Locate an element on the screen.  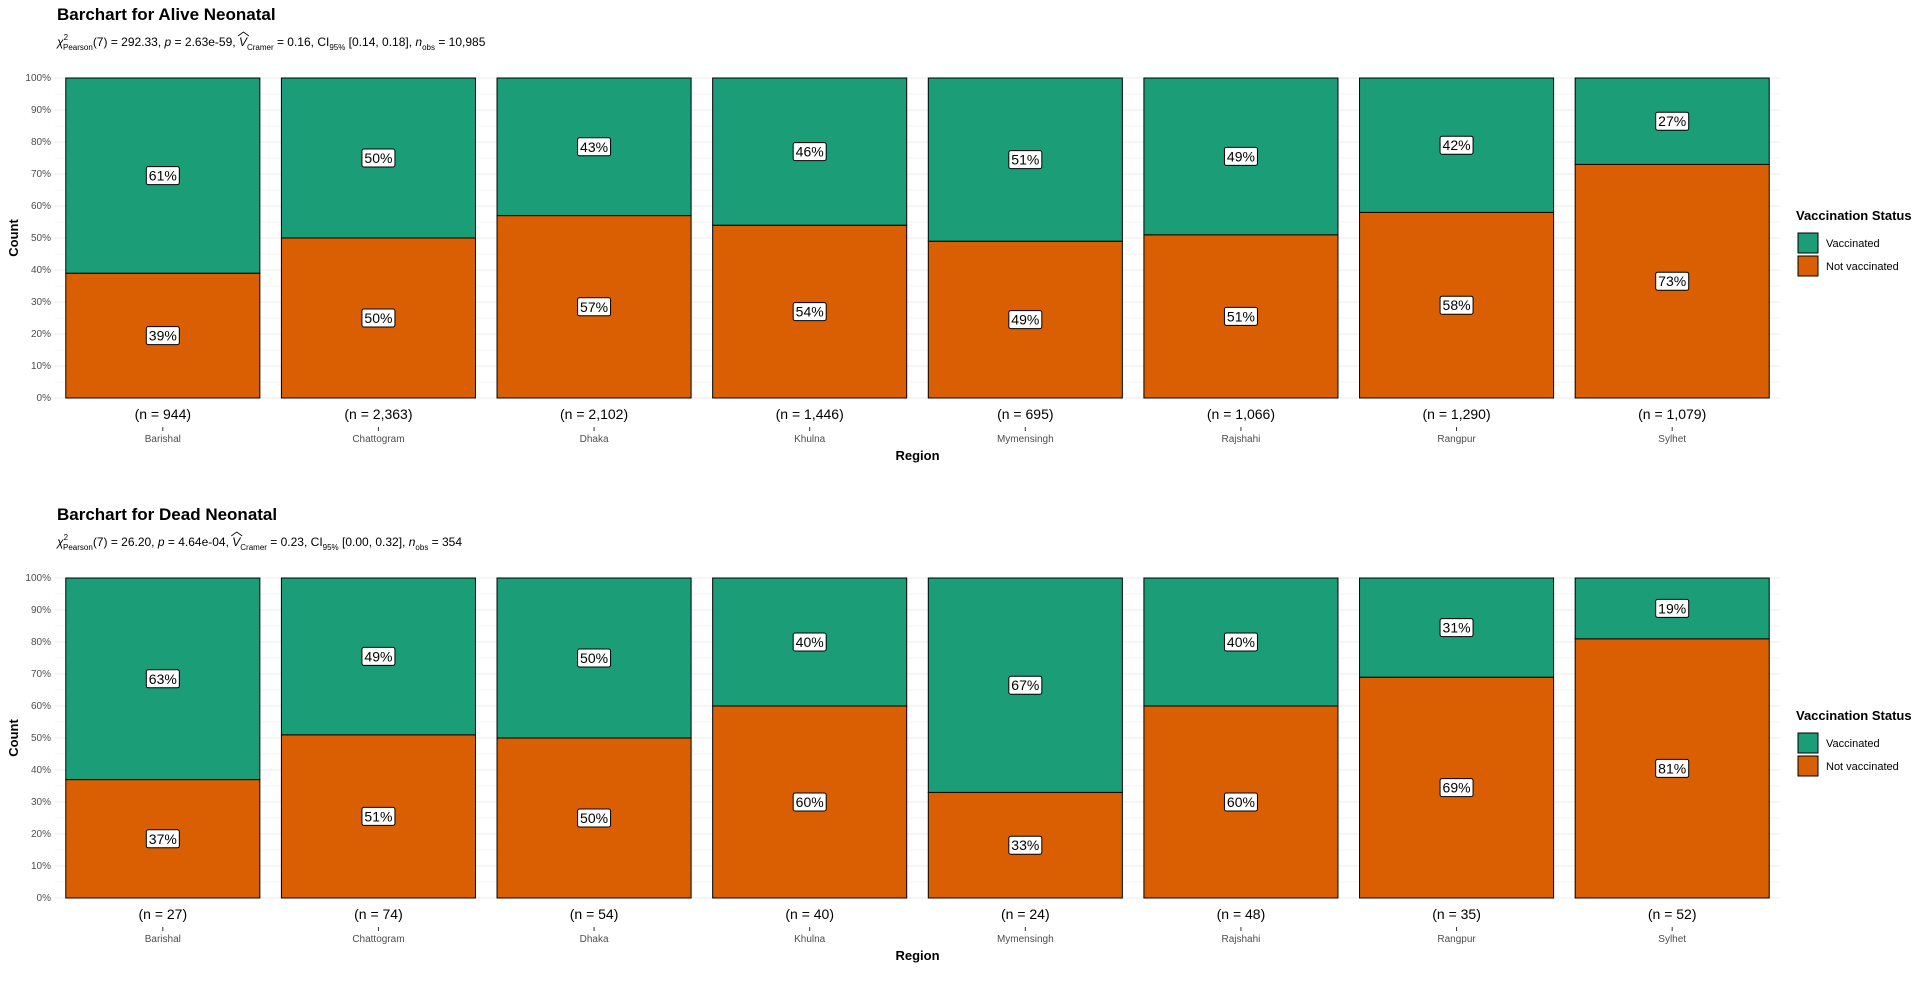
pct-label-not-vaccinated: 39% is located at coordinates (163, 336).